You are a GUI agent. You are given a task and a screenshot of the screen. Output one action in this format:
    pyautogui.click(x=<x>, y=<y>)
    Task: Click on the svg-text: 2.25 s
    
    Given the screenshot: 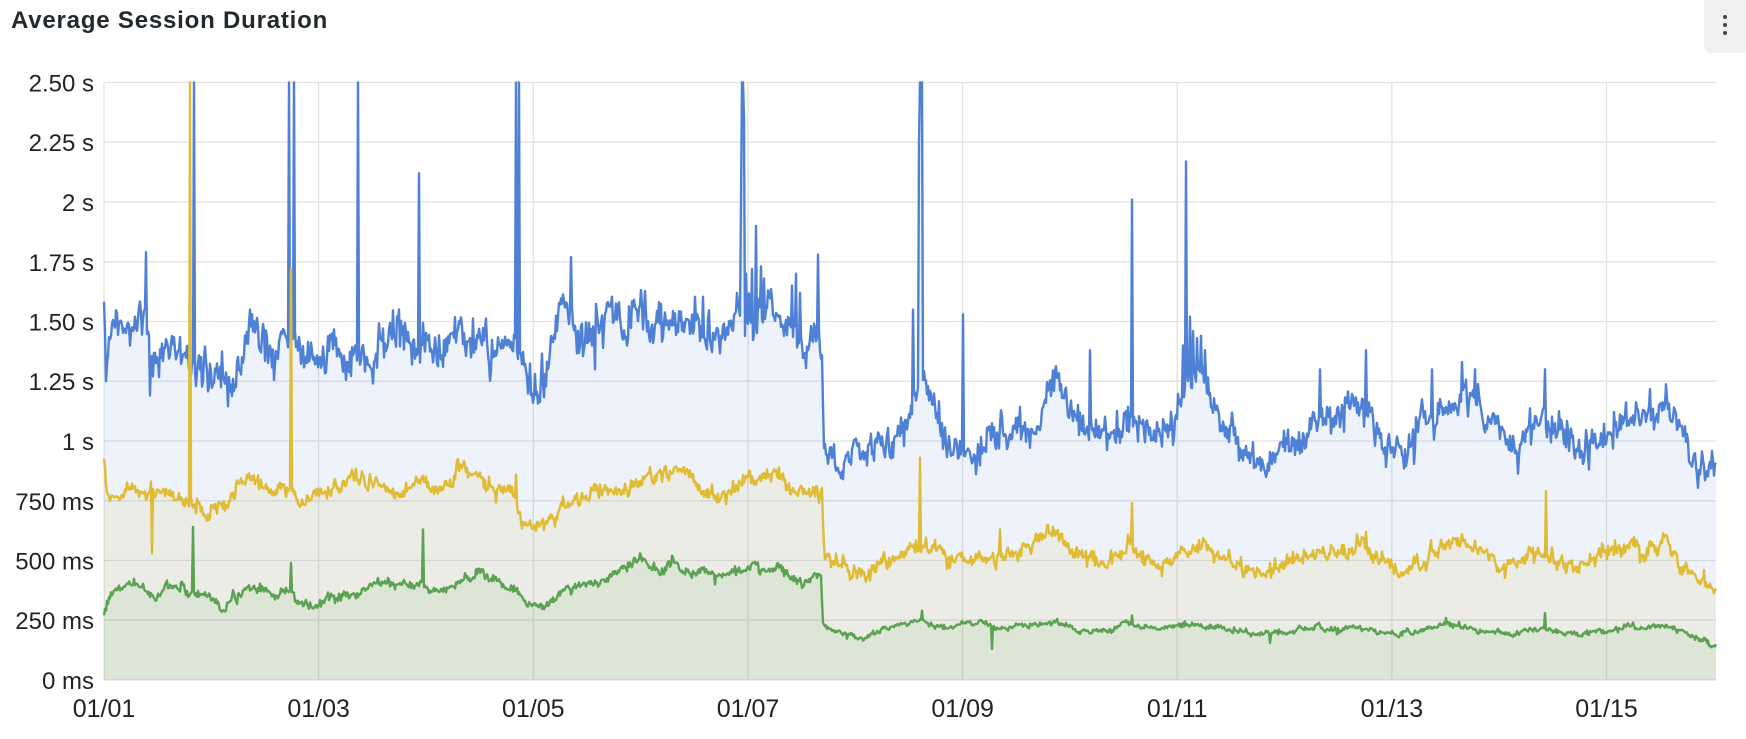 What is the action you would take?
    pyautogui.click(x=61, y=143)
    